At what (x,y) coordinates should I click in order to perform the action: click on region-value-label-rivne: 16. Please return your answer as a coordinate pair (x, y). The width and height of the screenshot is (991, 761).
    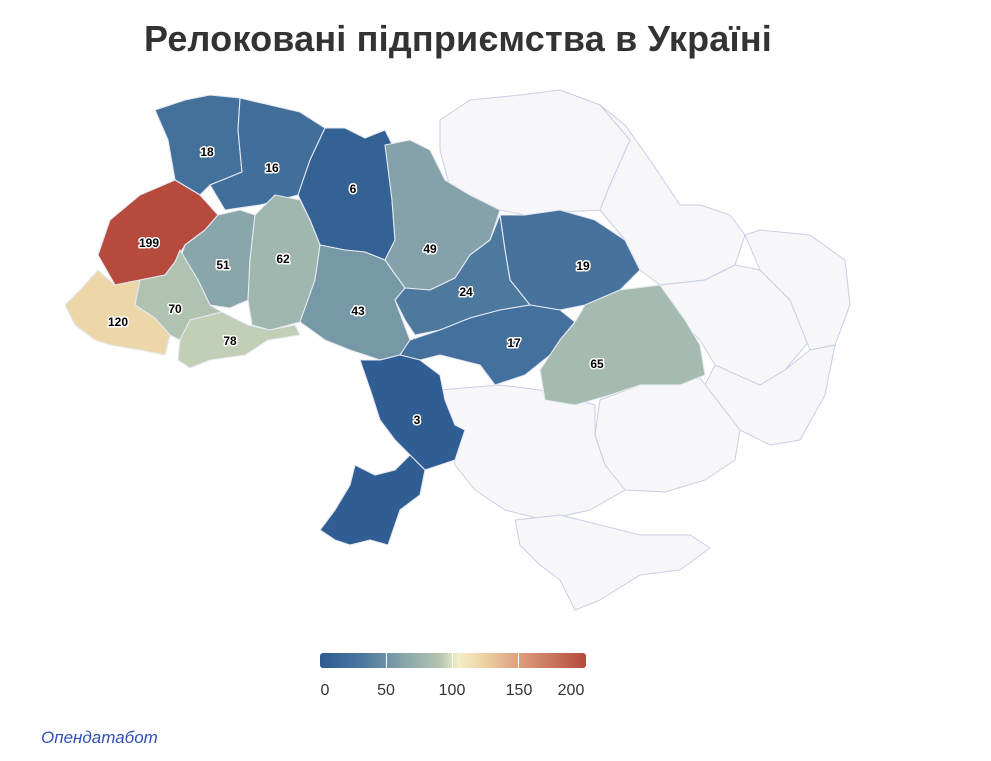
    Looking at the image, I should click on (272, 168).